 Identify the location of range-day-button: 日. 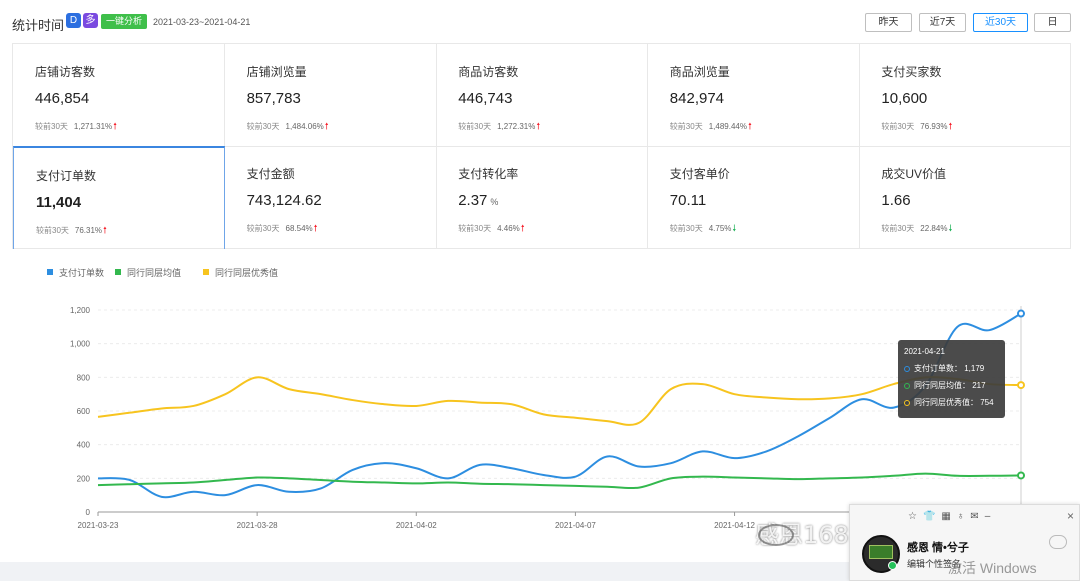
(1052, 22).